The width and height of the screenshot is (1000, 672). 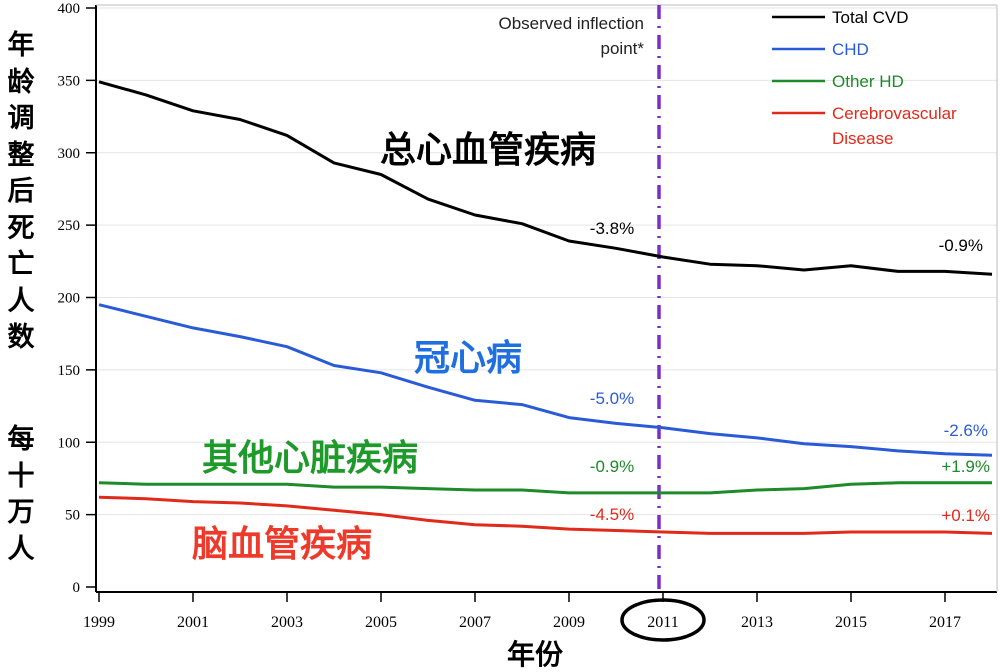 What do you see at coordinates (612, 466) in the screenshot?
I see `pct-before-label: -0.9%` at bounding box center [612, 466].